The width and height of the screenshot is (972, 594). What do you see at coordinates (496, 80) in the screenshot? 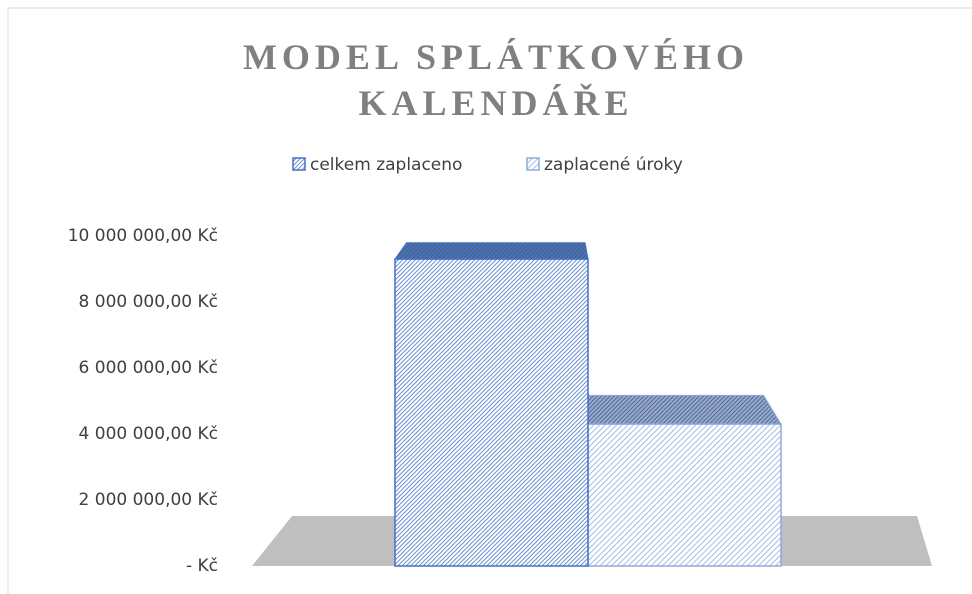
I see `chart-title: MODEL SPLÁTKOVÉHO KALENDÁŘE` at bounding box center [496, 80].